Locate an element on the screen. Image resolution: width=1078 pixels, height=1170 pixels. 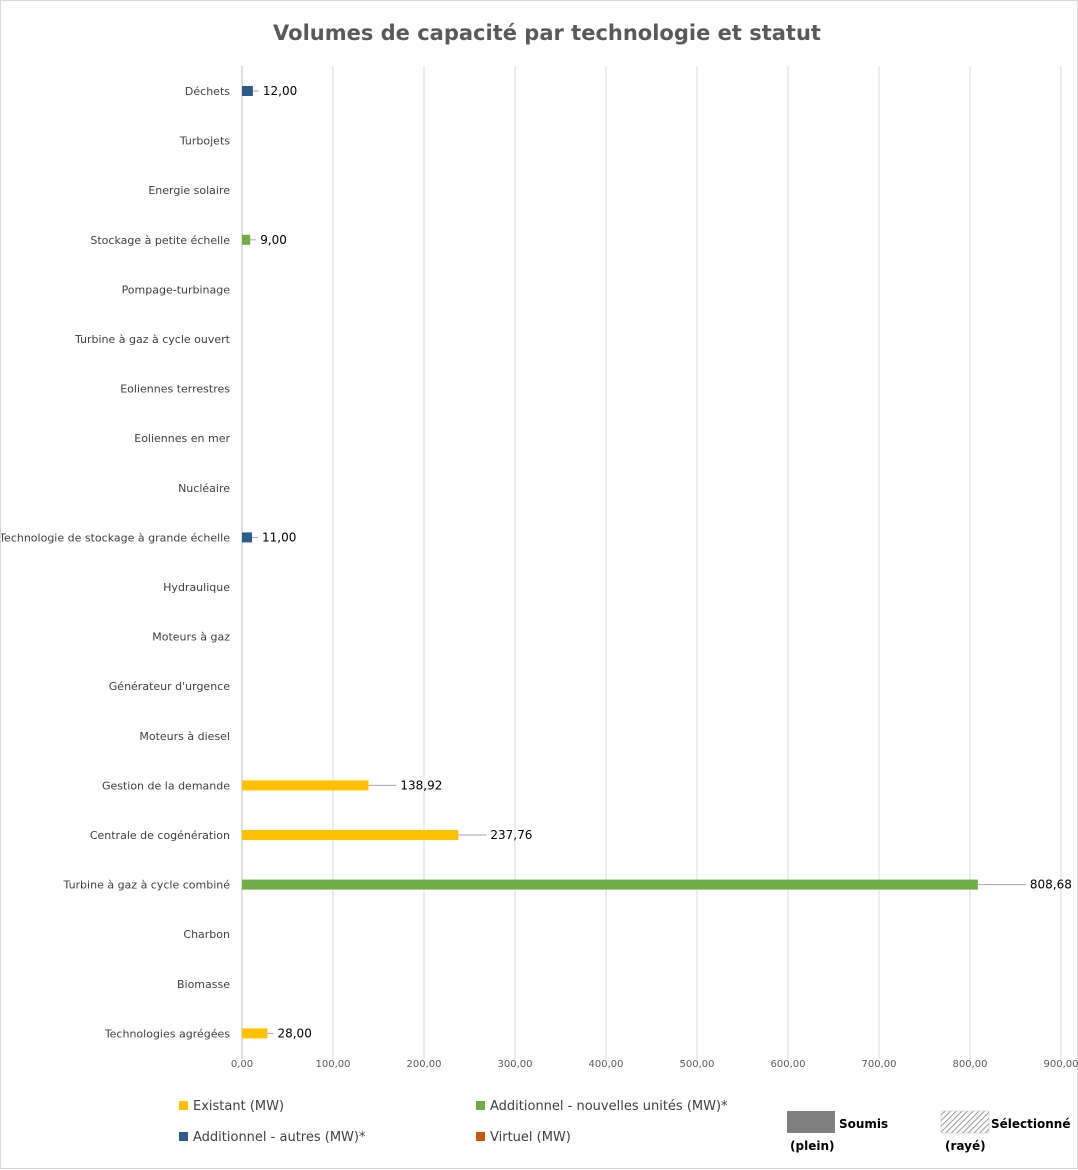
category-label: Eoliennes en mer is located at coordinates (182, 438).